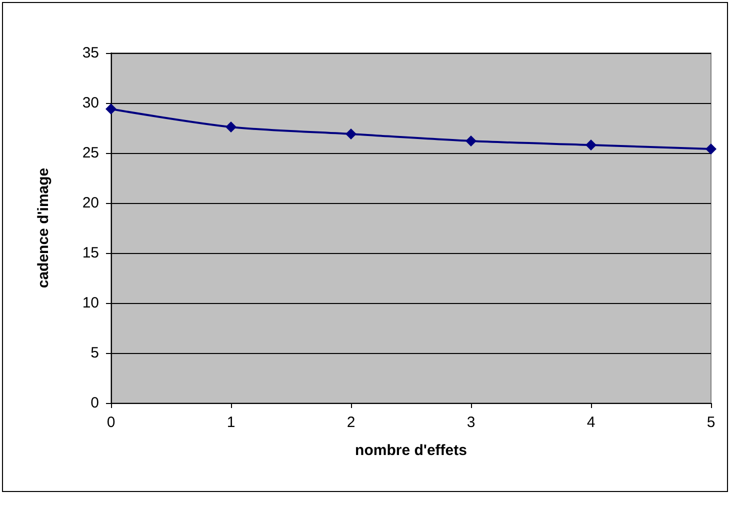  What do you see at coordinates (90, 103) in the screenshot?
I see `y-tick-label: 30` at bounding box center [90, 103].